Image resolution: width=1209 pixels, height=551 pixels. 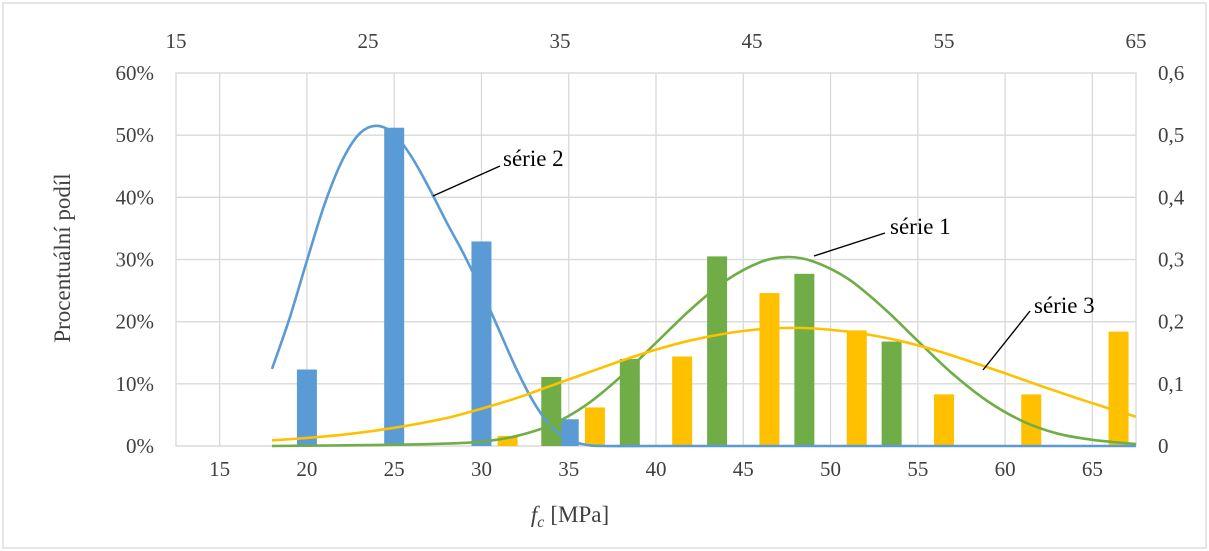 I want to click on y-right-tick-label: 0,6, so click(x=1171, y=73).